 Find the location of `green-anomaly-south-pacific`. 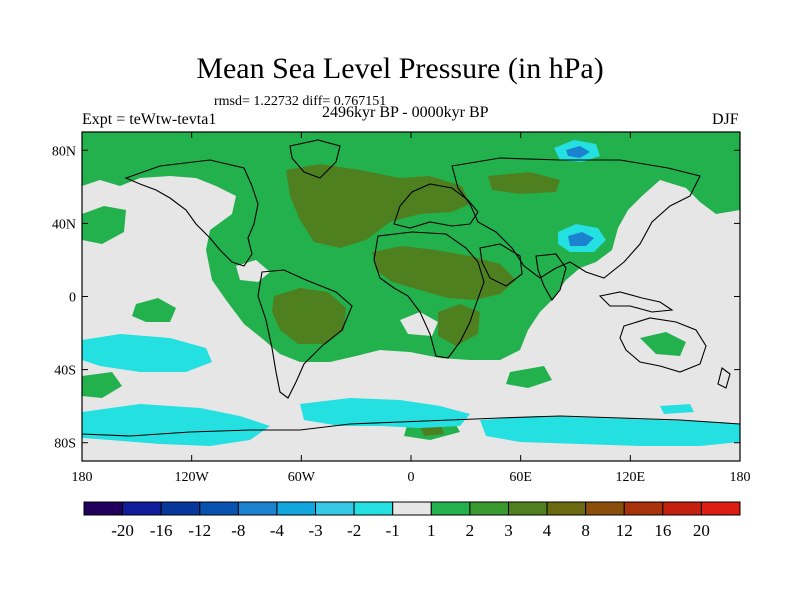

green-anomaly-south-pacific is located at coordinates (102, 385).